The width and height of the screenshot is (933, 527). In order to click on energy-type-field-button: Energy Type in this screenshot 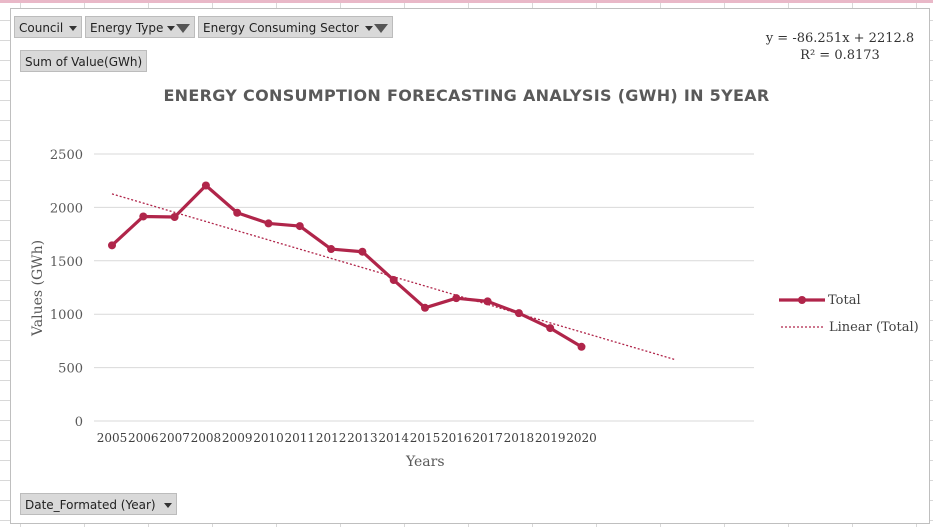, I will do `click(140, 27)`.